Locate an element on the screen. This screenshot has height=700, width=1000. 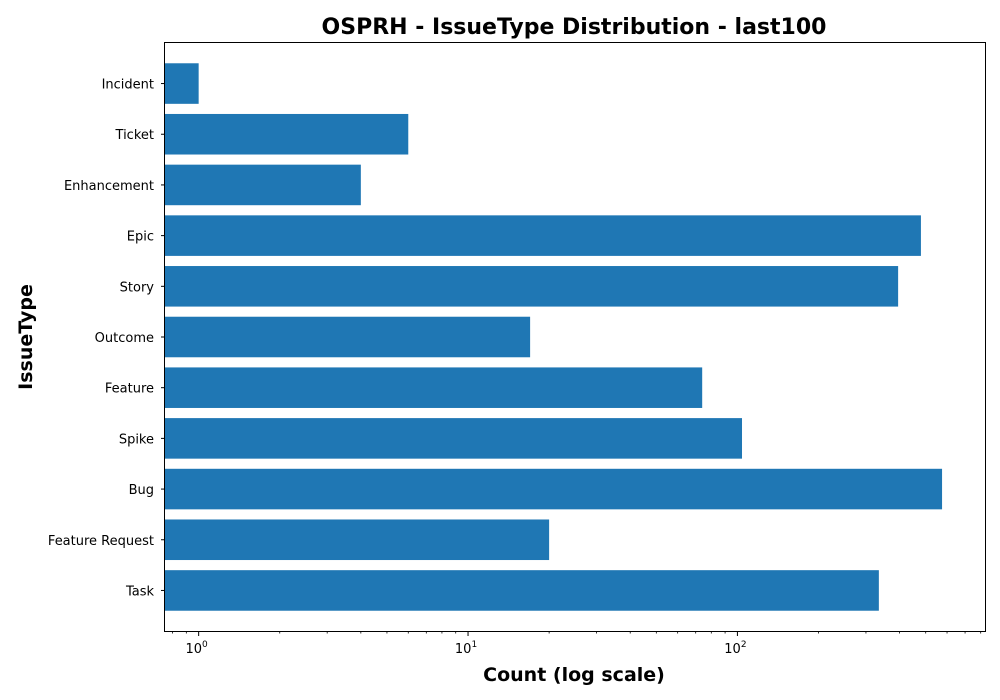
y-tick-label: Feature Request is located at coordinates (101, 541).